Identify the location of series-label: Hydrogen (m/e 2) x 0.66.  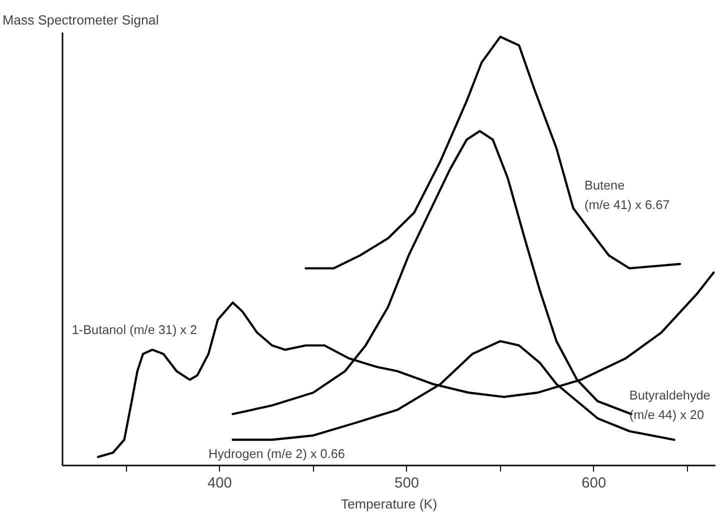
(276, 454).